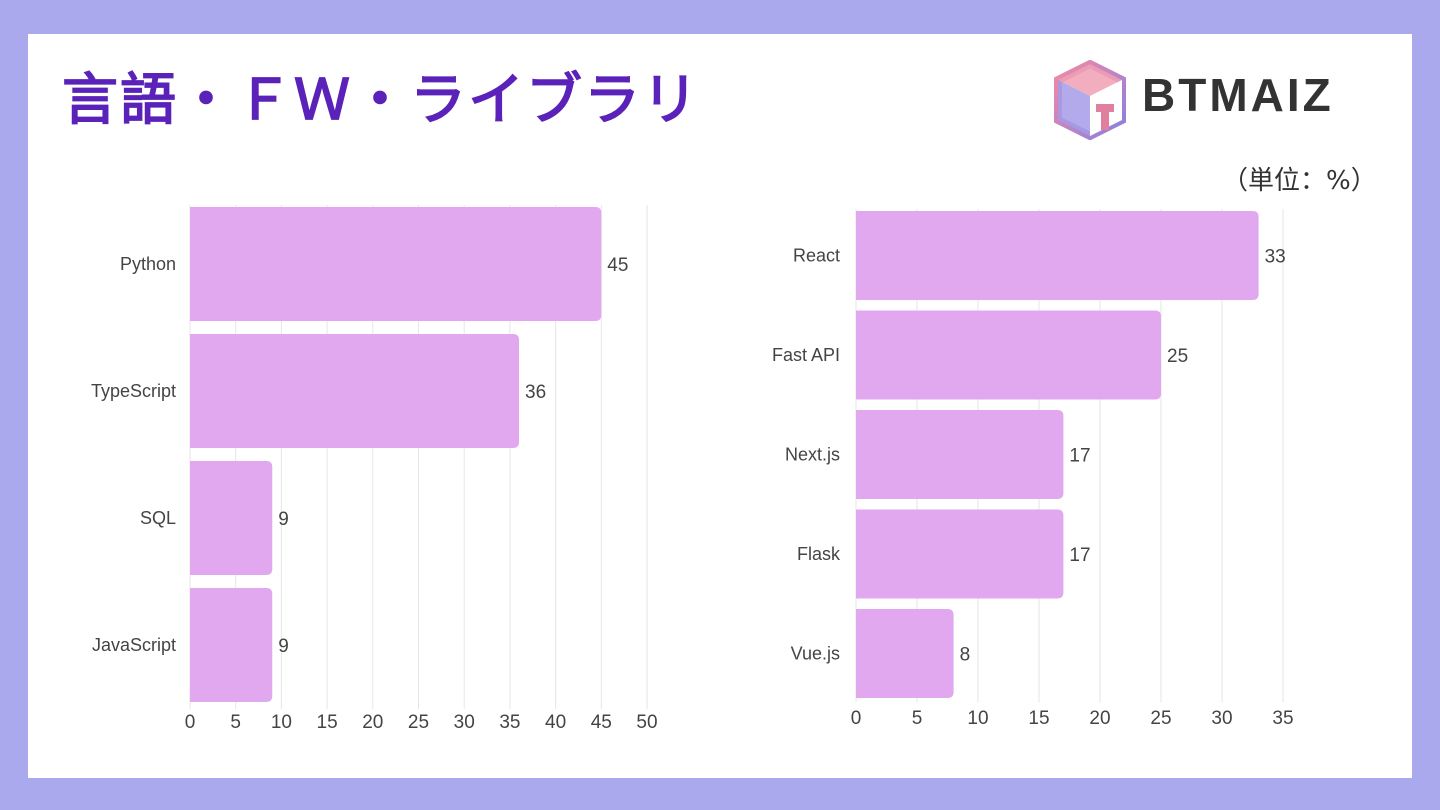 This screenshot has width=1440, height=810. What do you see at coordinates (1090, 100) in the screenshot?
I see `cube-logo-icon` at bounding box center [1090, 100].